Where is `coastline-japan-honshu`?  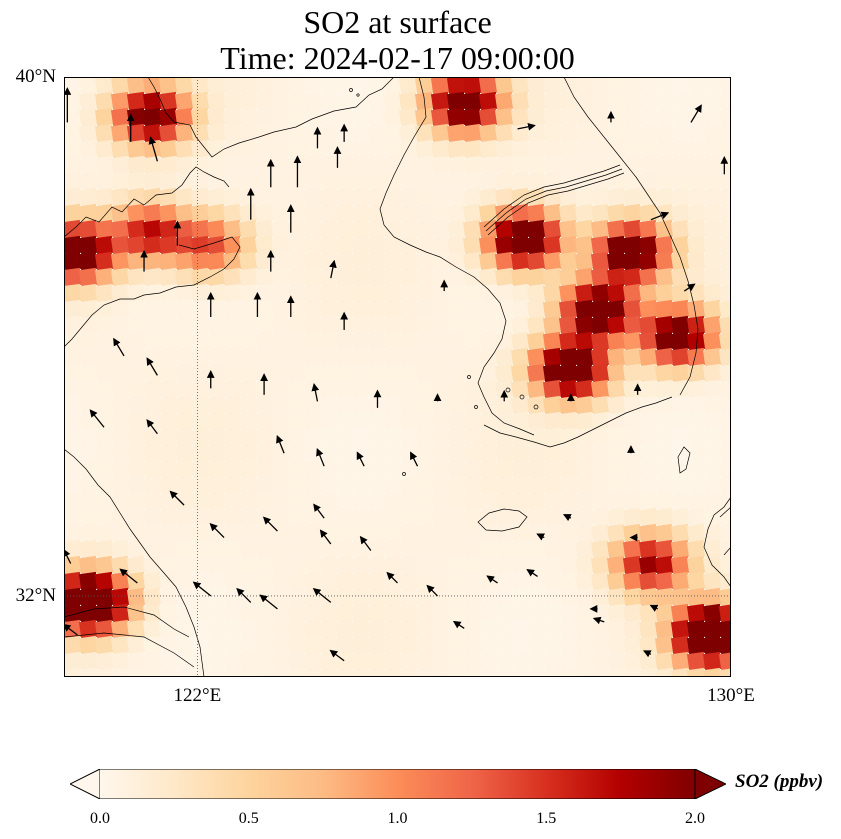 coastline-japan-honshu is located at coordinates (725, 531).